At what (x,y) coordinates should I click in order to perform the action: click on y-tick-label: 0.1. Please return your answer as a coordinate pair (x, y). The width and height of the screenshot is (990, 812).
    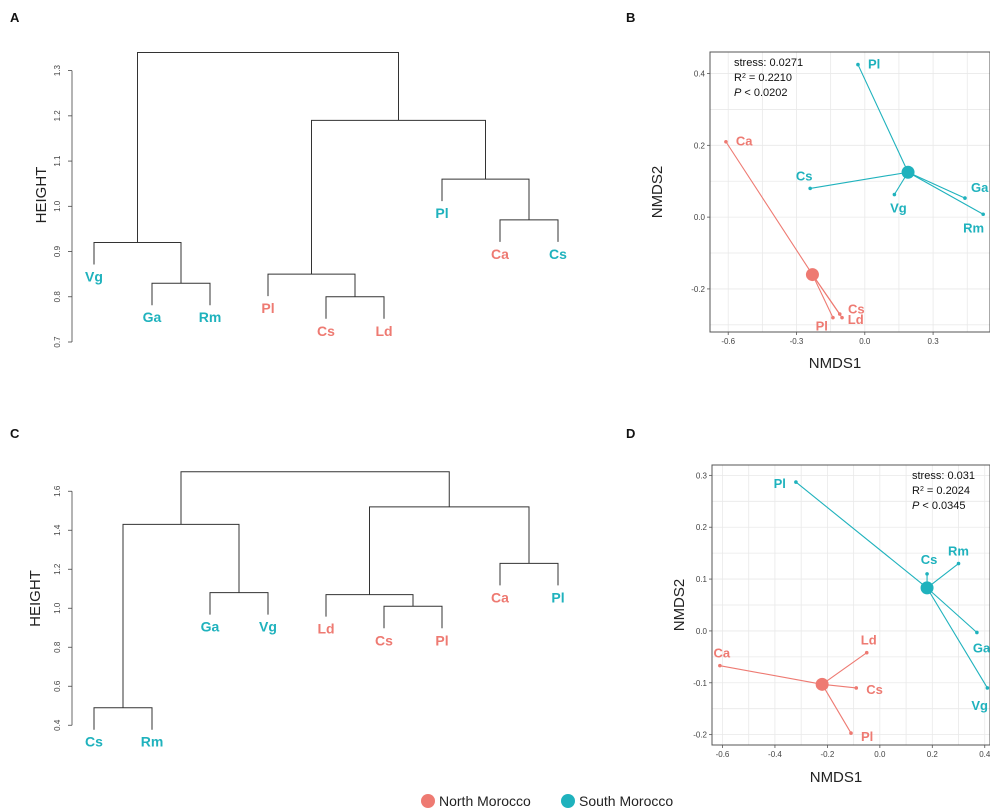
    Looking at the image, I should click on (702, 579).